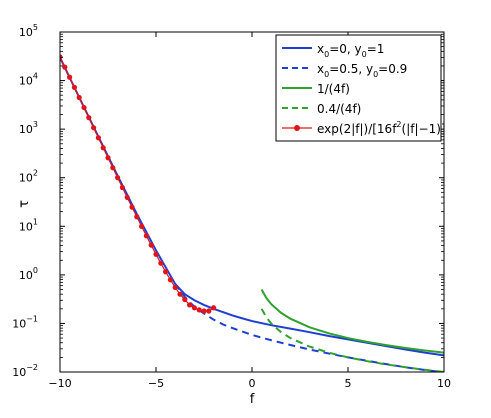 The width and height of the screenshot is (491, 418). What do you see at coordinates (339, 109) in the screenshot?
I see `legend-label: 0.4/(4f)` at bounding box center [339, 109].